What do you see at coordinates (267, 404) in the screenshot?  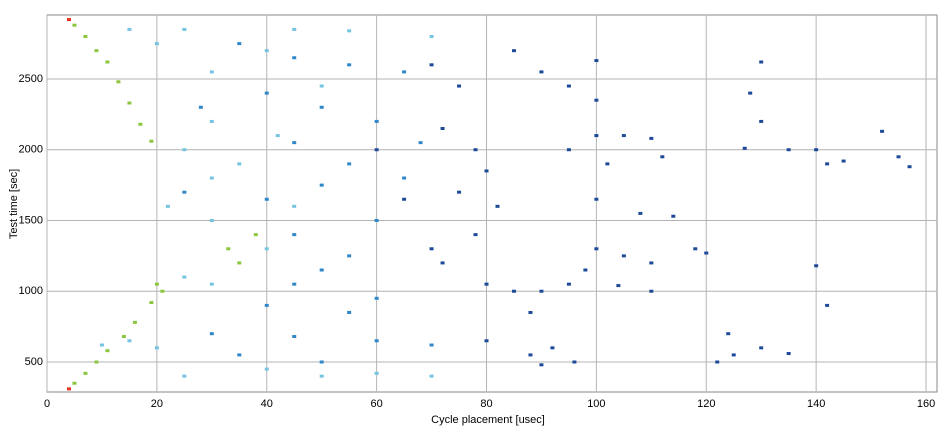 I see `x-tick-label: 40` at bounding box center [267, 404].